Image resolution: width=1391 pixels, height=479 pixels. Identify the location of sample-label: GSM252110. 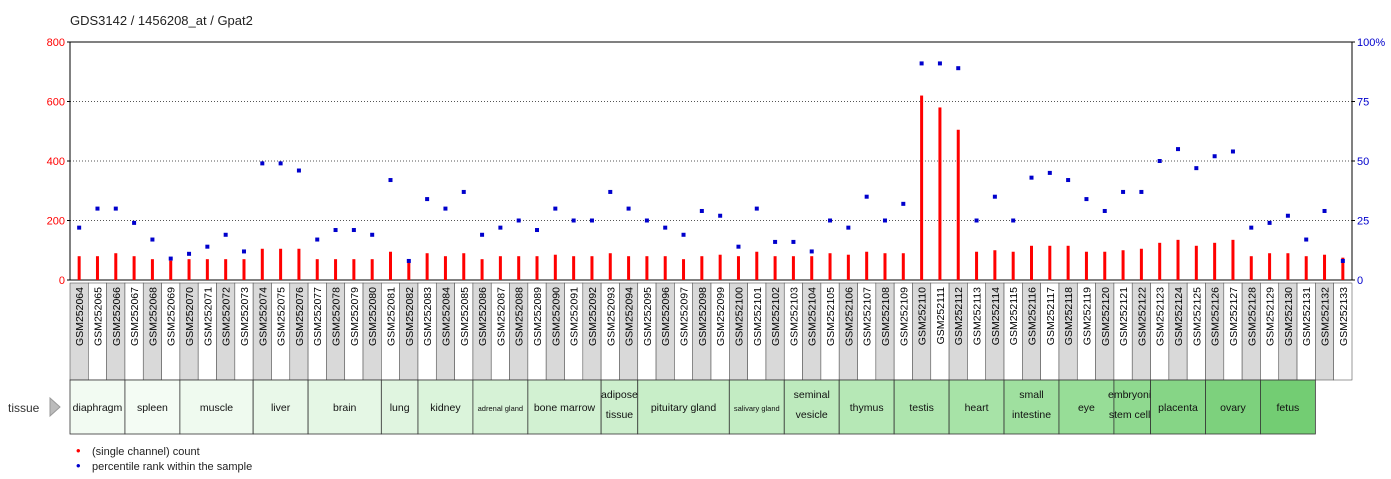
(923, 316).